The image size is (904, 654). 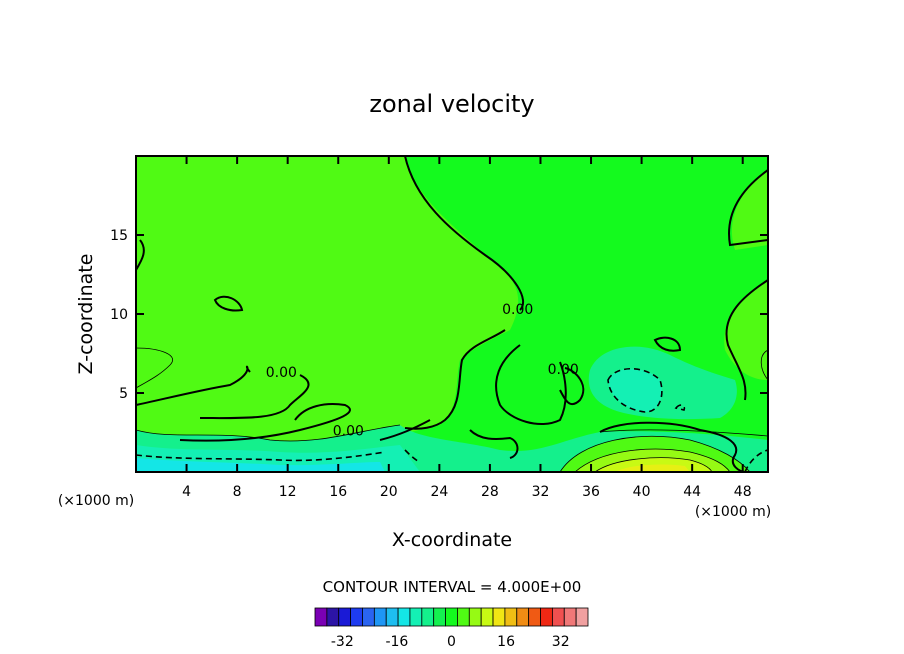 What do you see at coordinates (451, 104) in the screenshot?
I see `chart-title: zonal velocity` at bounding box center [451, 104].